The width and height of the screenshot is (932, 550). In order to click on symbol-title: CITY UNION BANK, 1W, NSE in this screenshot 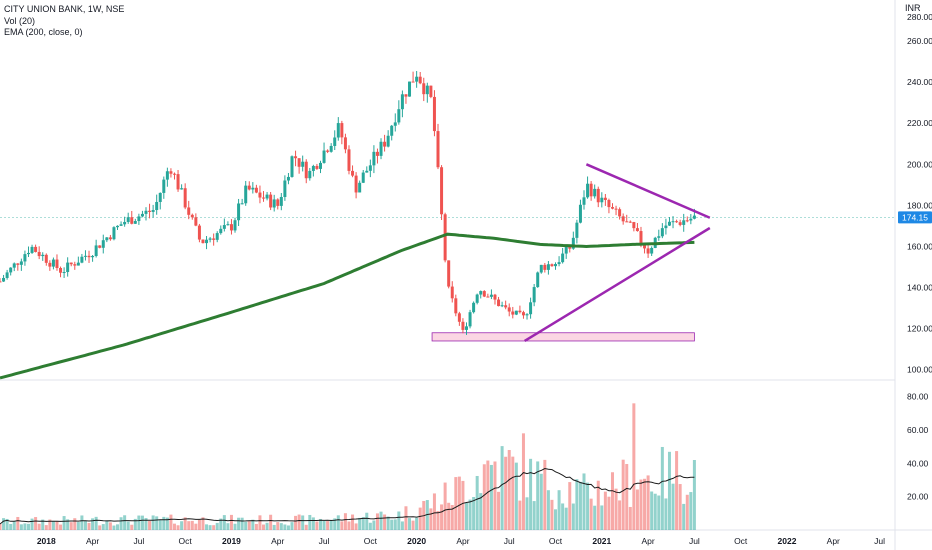, I will do `click(64, 9)`.